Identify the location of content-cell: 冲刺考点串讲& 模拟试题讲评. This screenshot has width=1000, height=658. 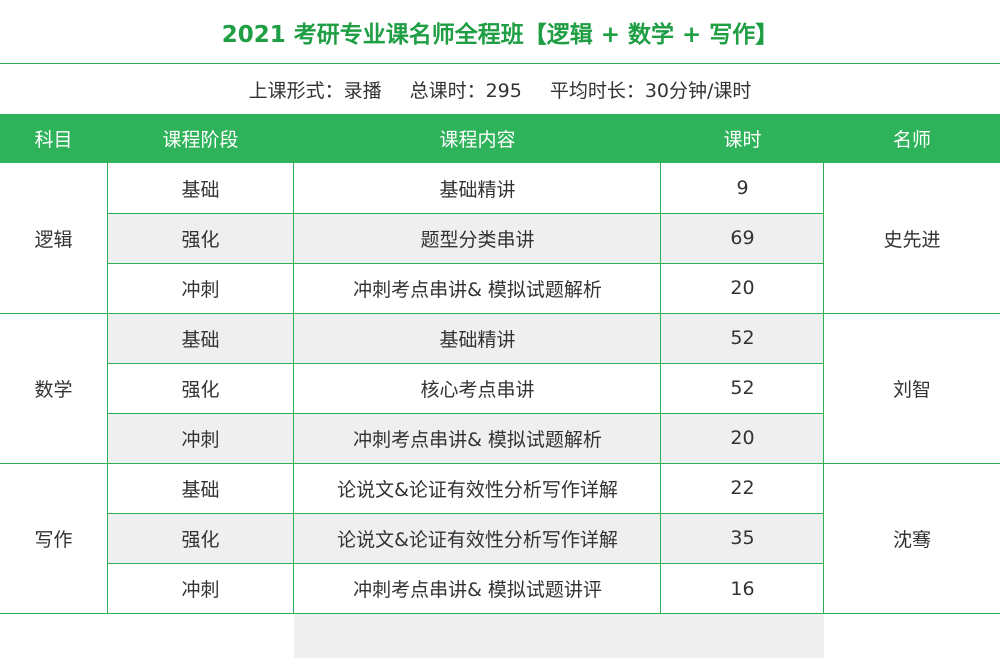
(477, 590).